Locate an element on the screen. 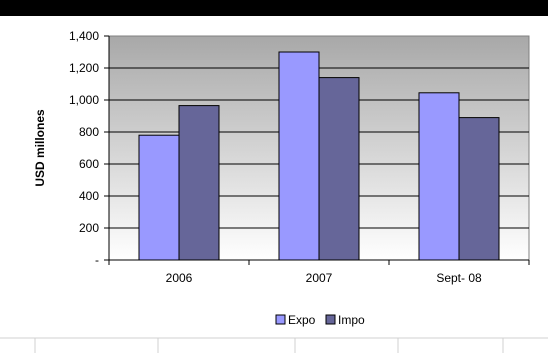 This screenshot has width=548, height=353. y-tick-label: 1,400 is located at coordinates (84, 36).